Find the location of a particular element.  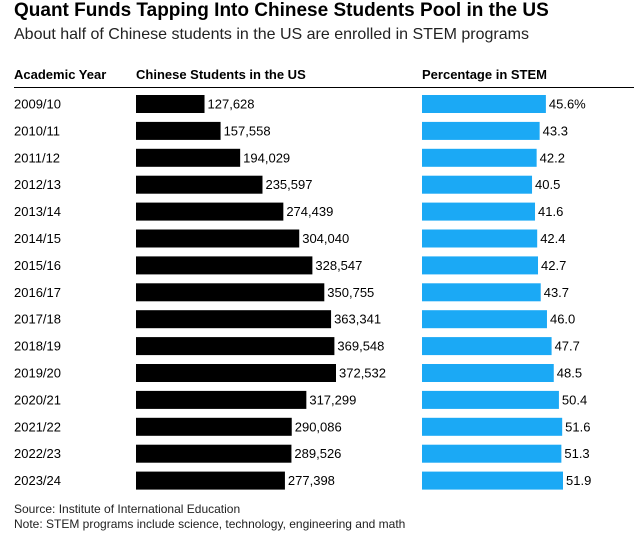

students-value-label: 194,029 is located at coordinates (266, 157).